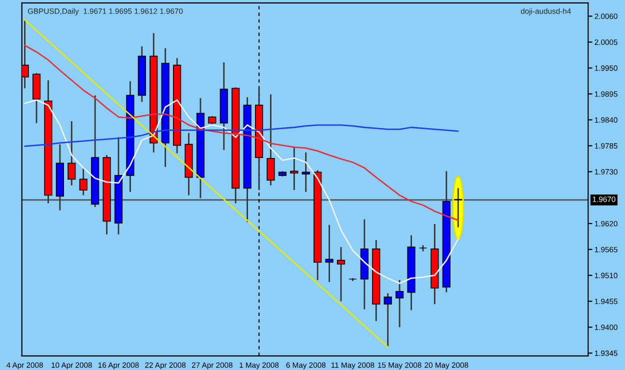 The width and height of the screenshot is (625, 370). Describe the element at coordinates (241, 135) in the screenshot. I see `line-series` at that location.